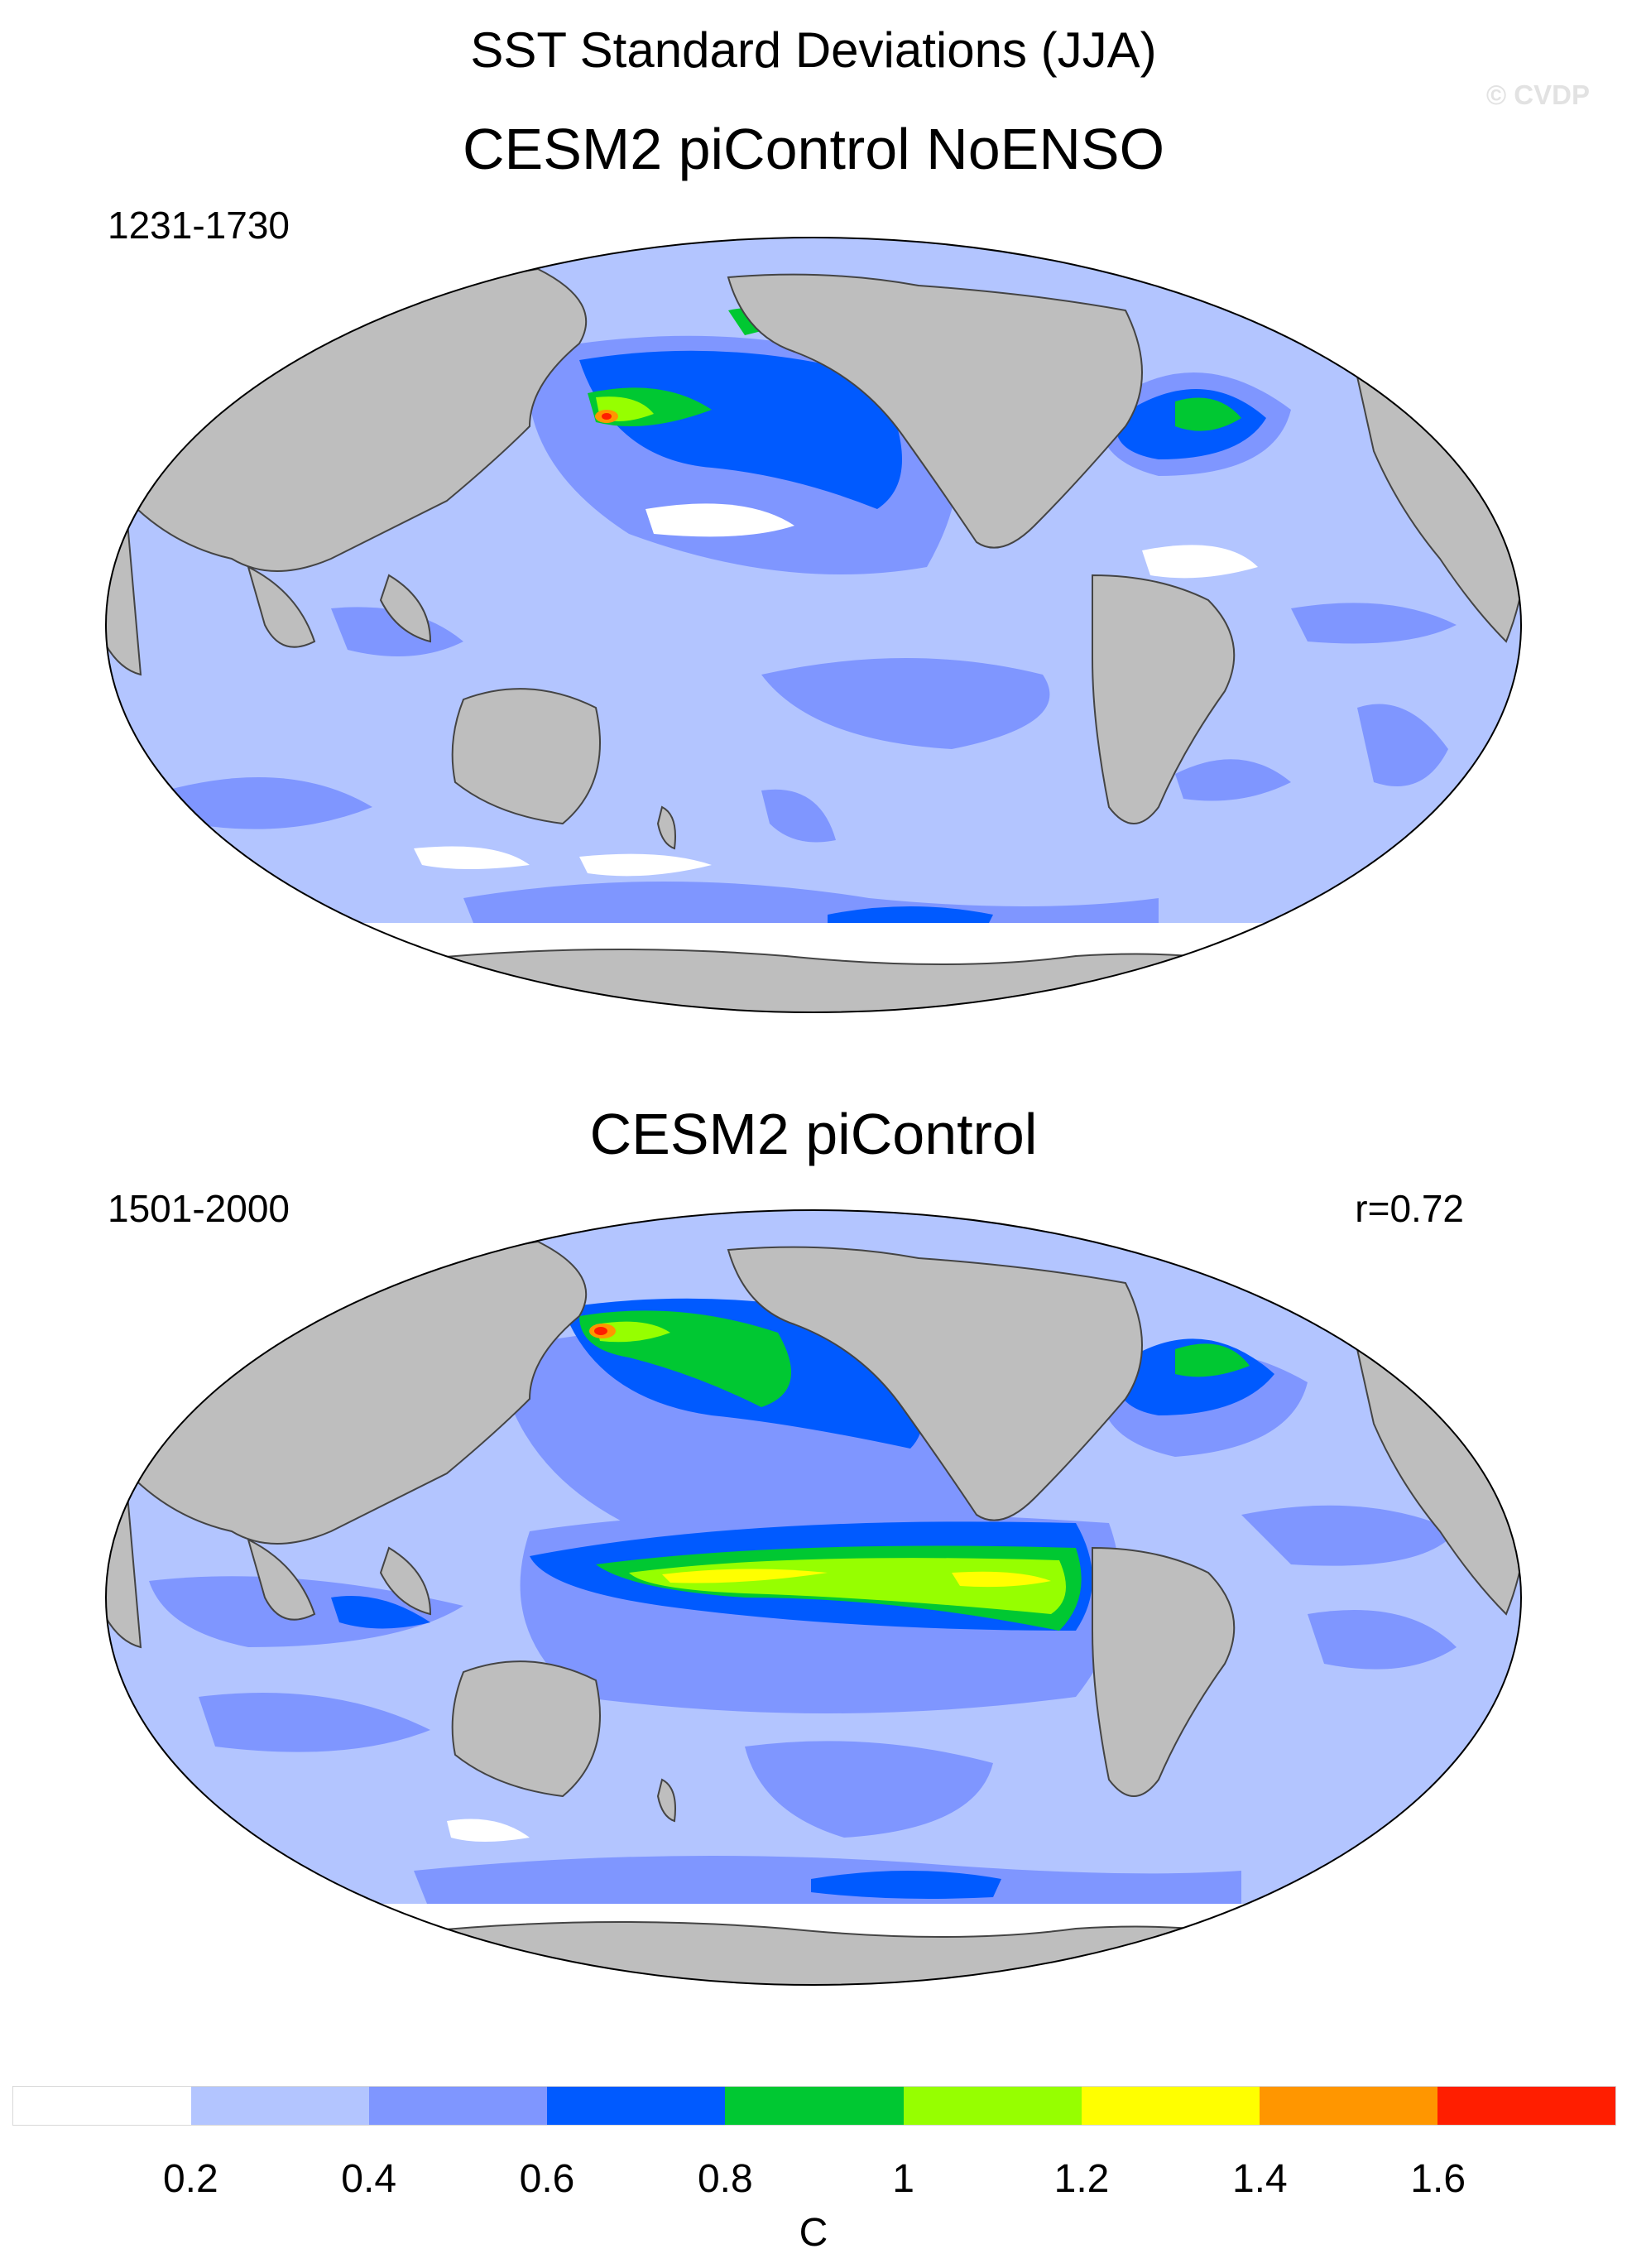 Image resolution: width=1627 pixels, height=2268 pixels. I want to click on copyright-watermark: © CVDP, so click(1537, 94).